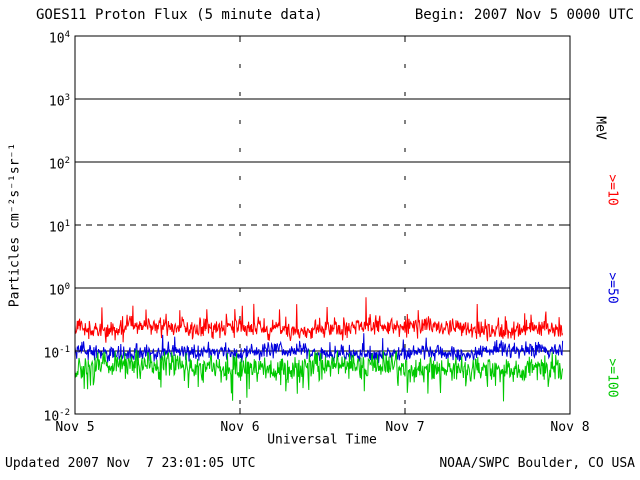 This screenshot has width=640, height=480. What do you see at coordinates (59, 164) in the screenshot?
I see `y-tick-label: 10²` at bounding box center [59, 164].